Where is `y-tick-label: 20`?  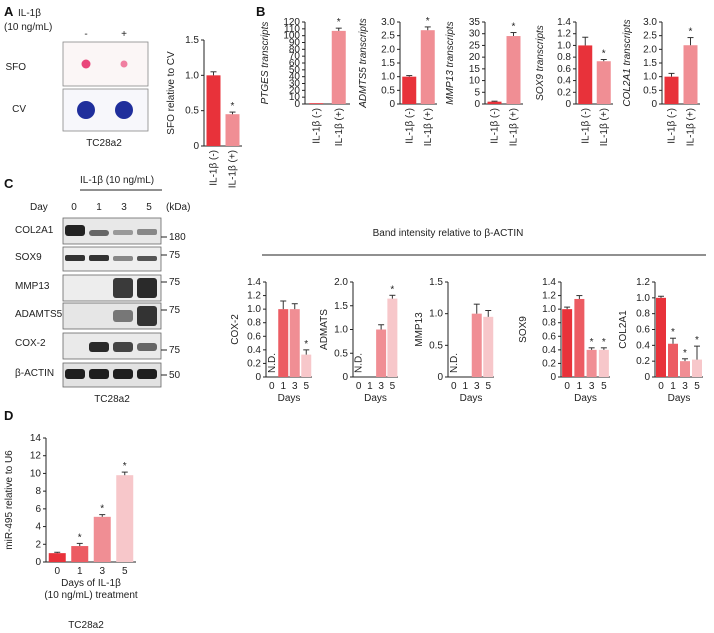 y-tick-label: 20 is located at coordinates (295, 90).